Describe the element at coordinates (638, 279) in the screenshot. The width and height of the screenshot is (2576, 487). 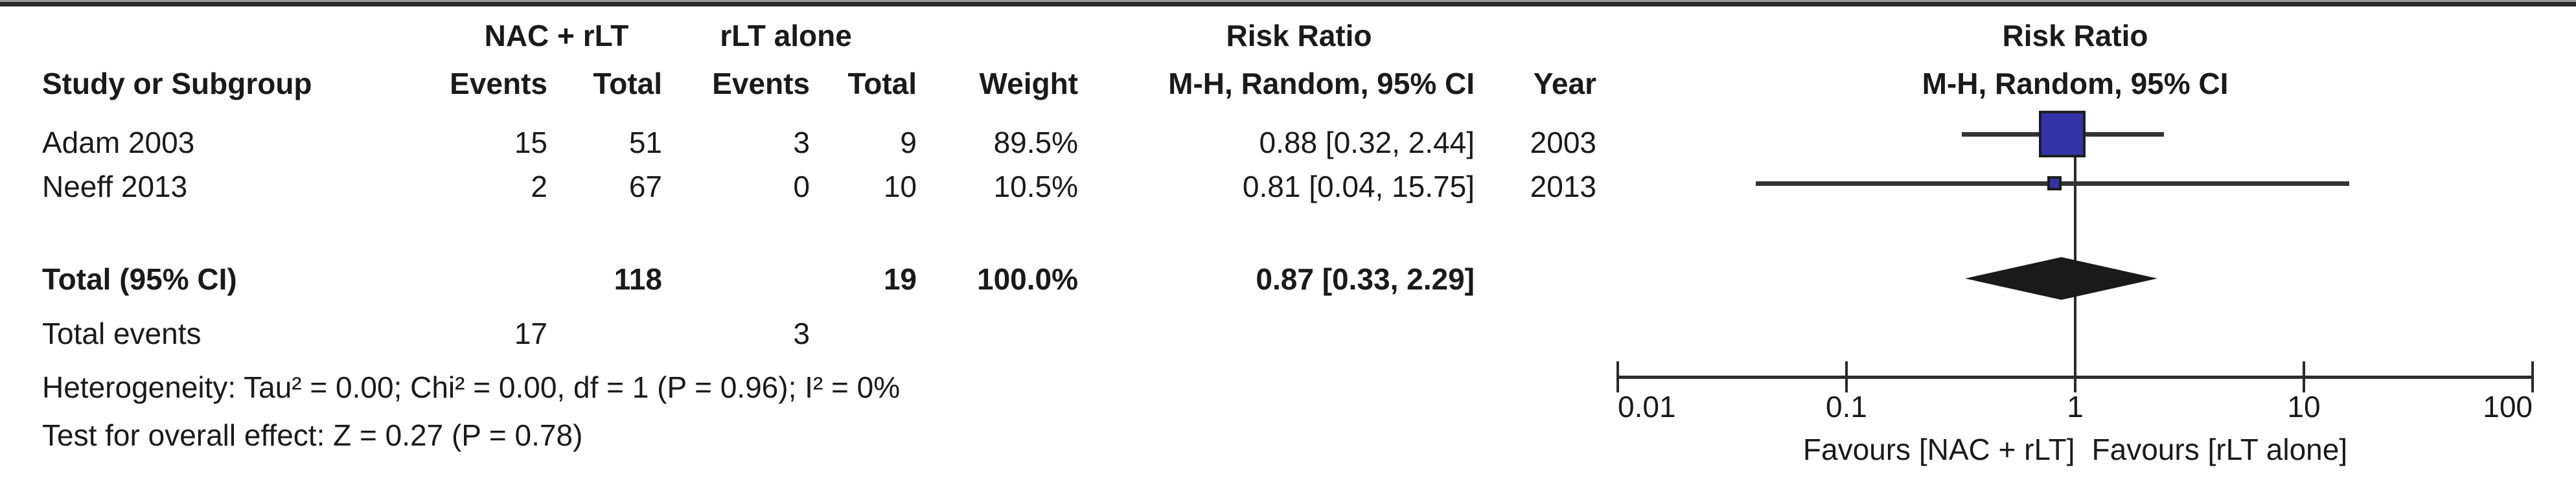
I see `total1-sum: 118` at that location.